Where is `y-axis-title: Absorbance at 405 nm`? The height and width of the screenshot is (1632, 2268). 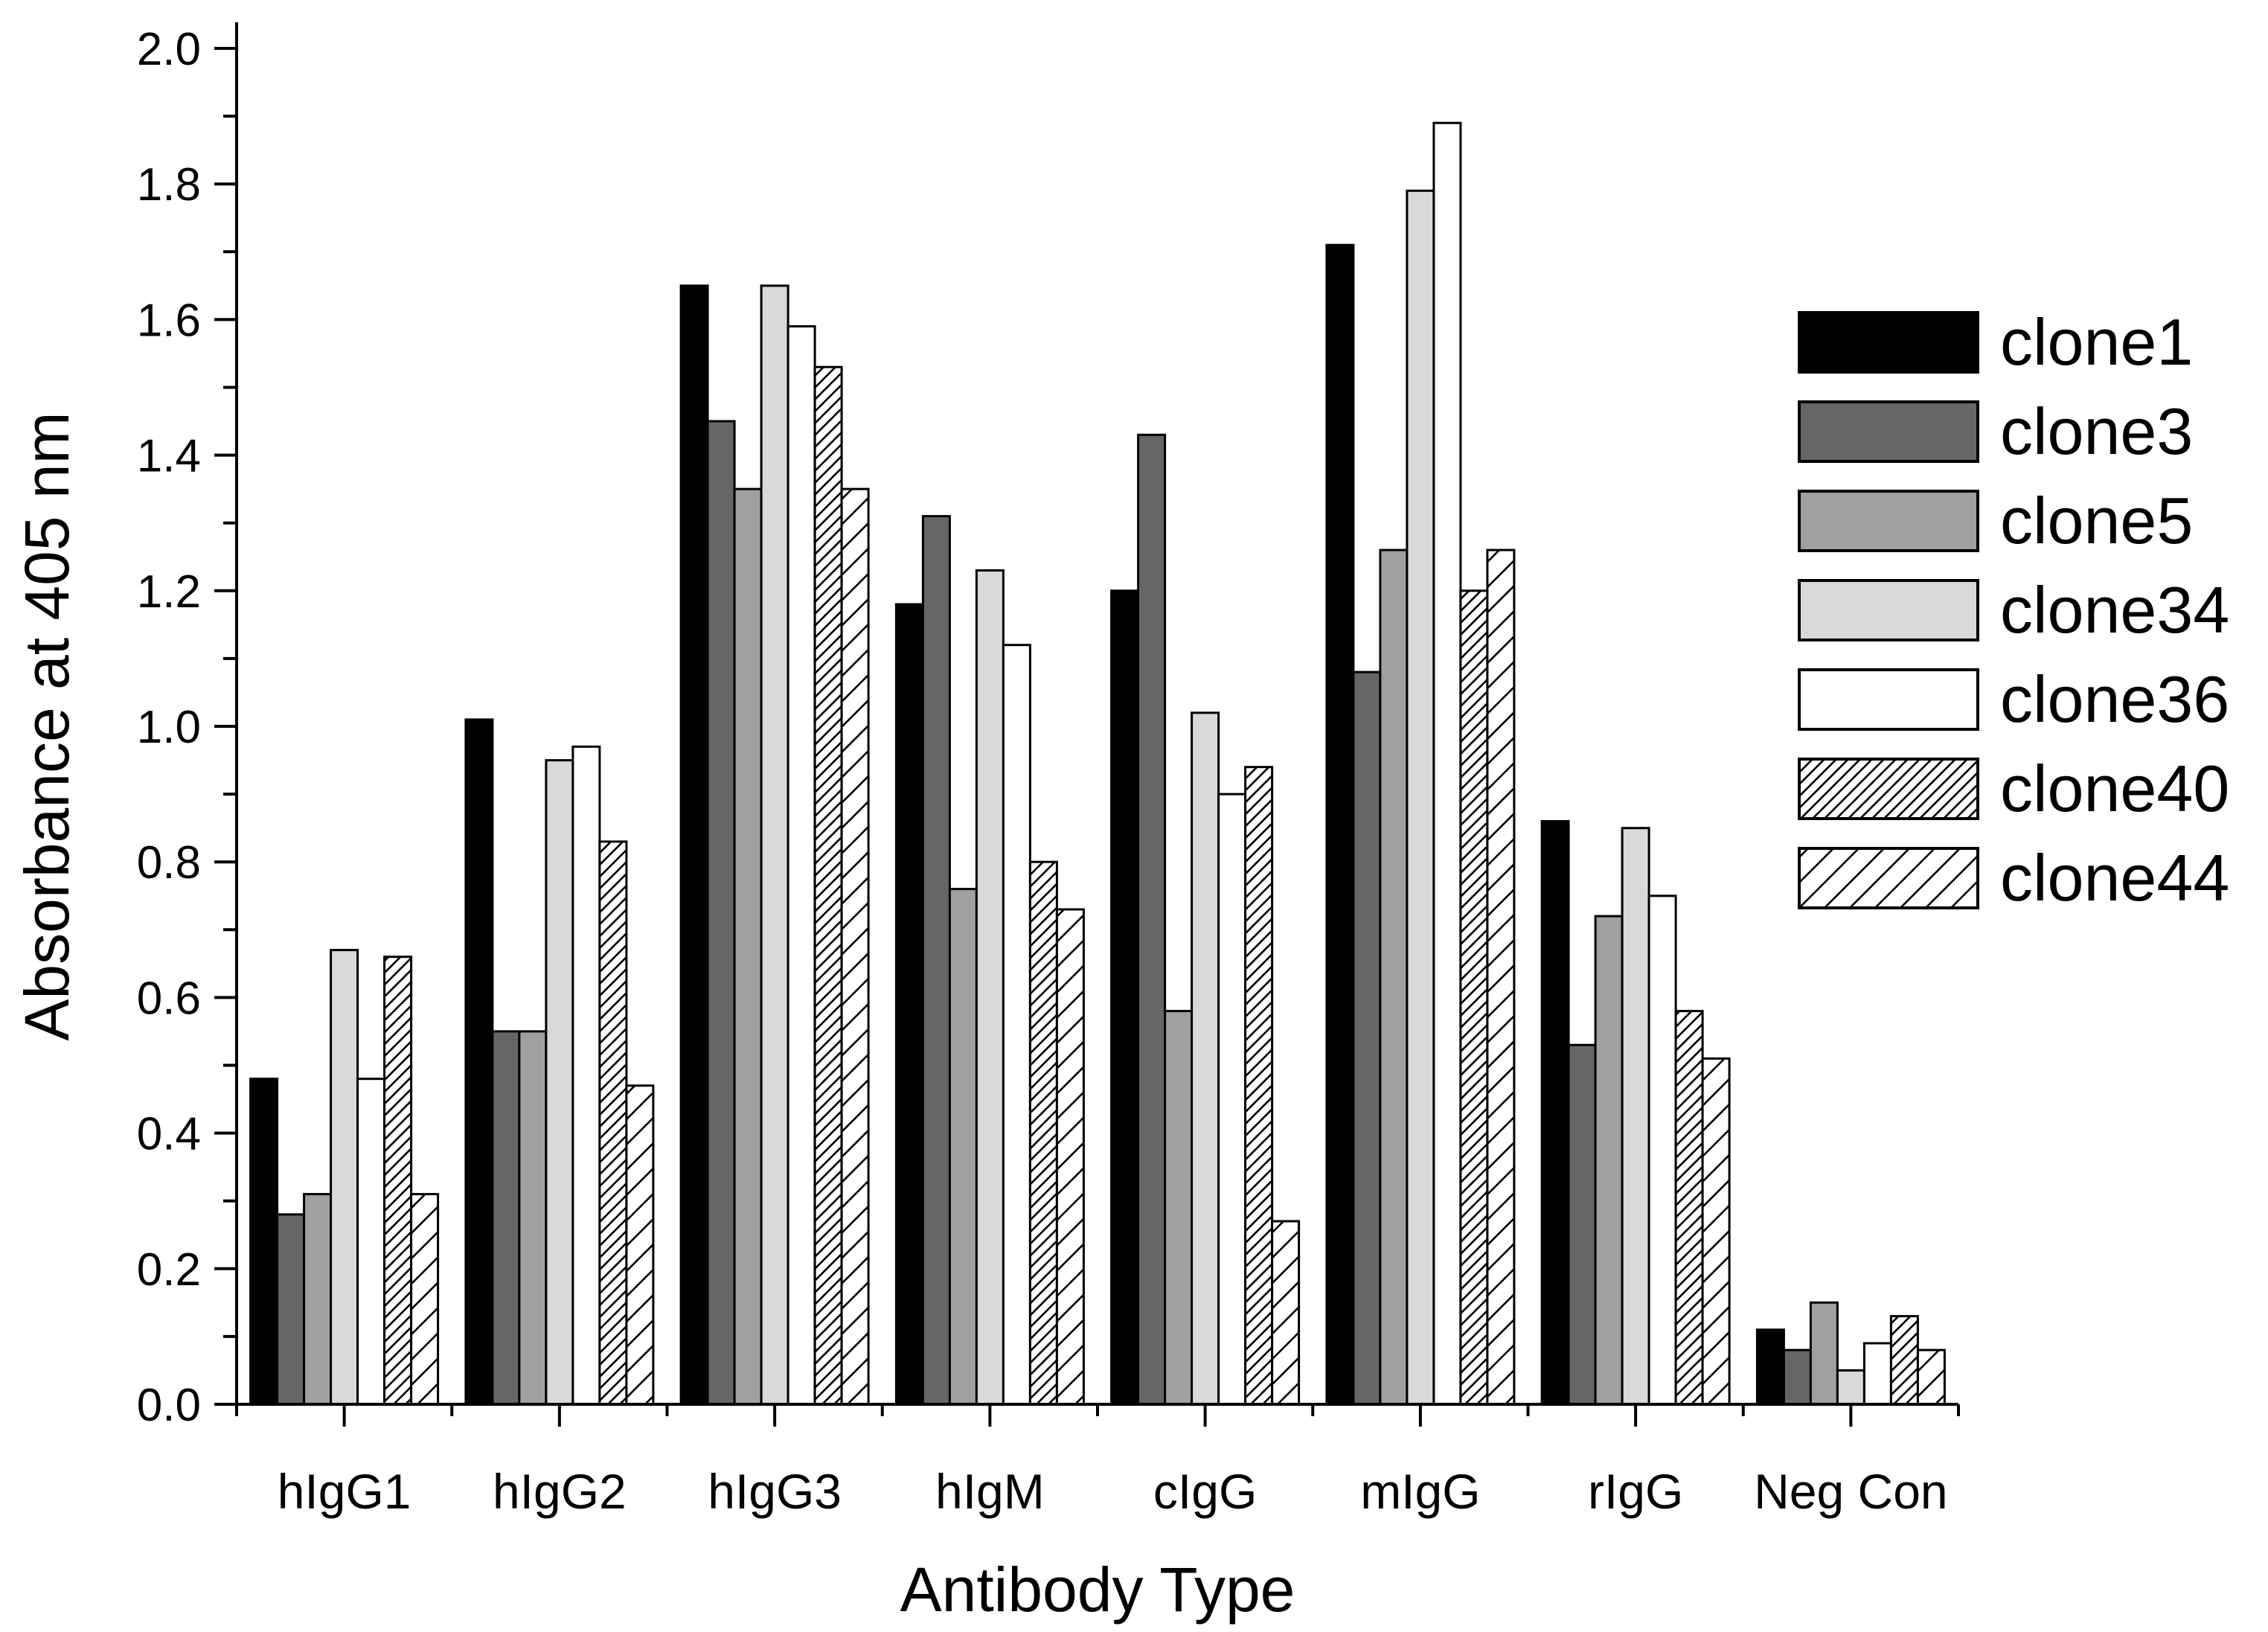
y-axis-title: Absorbance at 405 nm is located at coordinates (47, 726).